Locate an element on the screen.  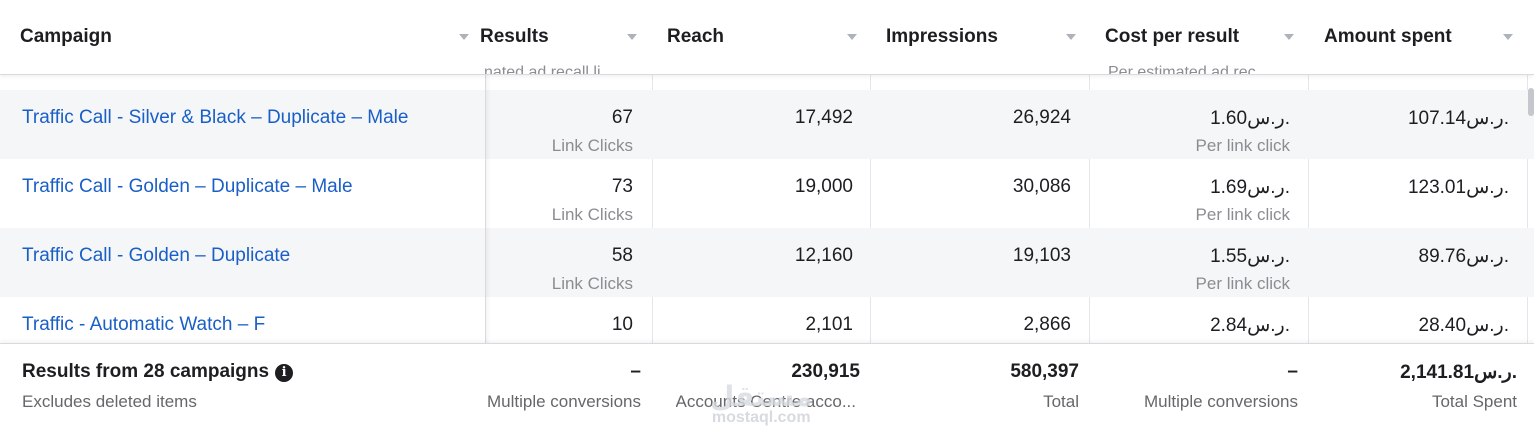
column-header-impressions: Impressions is located at coordinates (980, 37).